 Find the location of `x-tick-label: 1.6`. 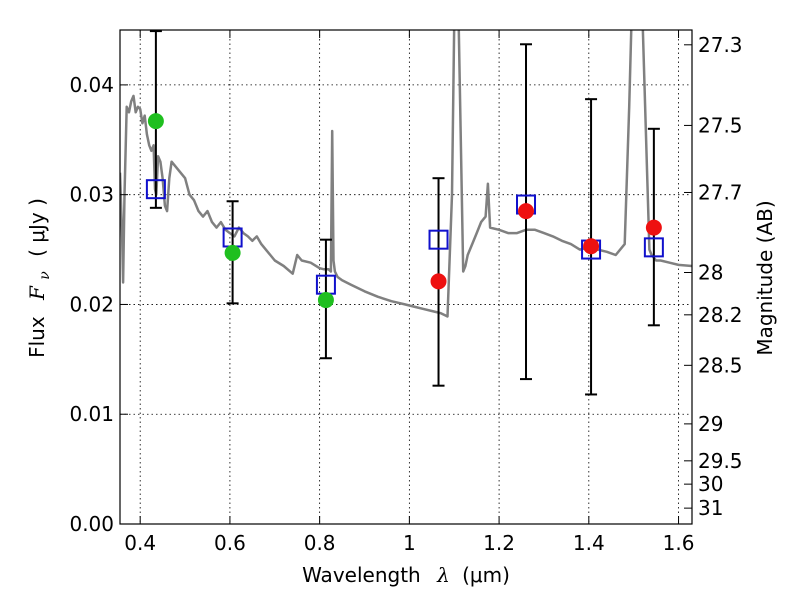

x-tick-label: 1.6 is located at coordinates (679, 543).